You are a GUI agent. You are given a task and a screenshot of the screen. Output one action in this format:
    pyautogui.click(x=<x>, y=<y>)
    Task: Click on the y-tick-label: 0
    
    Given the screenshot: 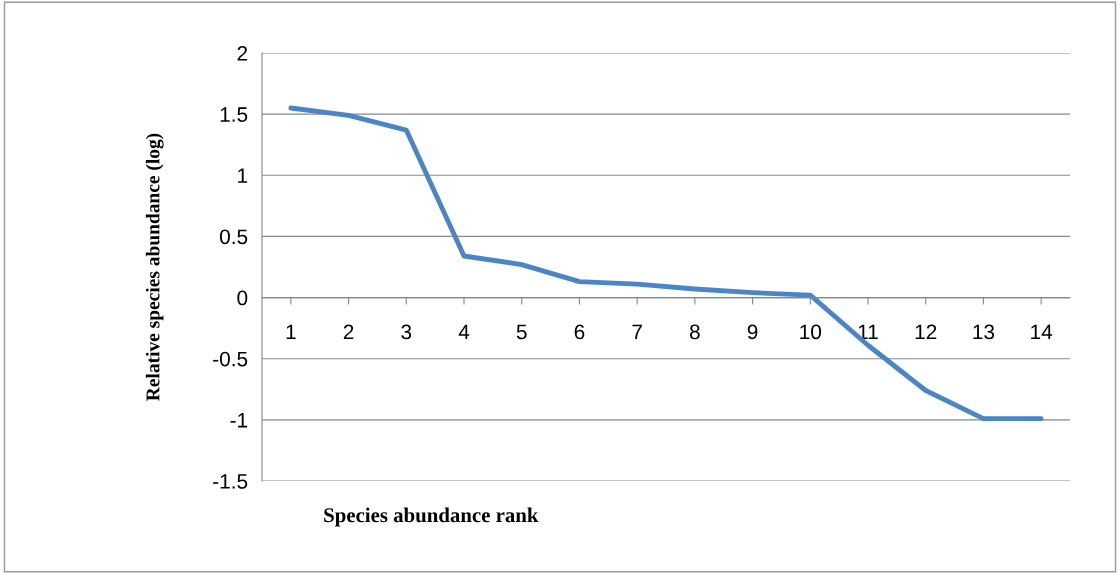 What is the action you would take?
    pyautogui.click(x=242, y=298)
    